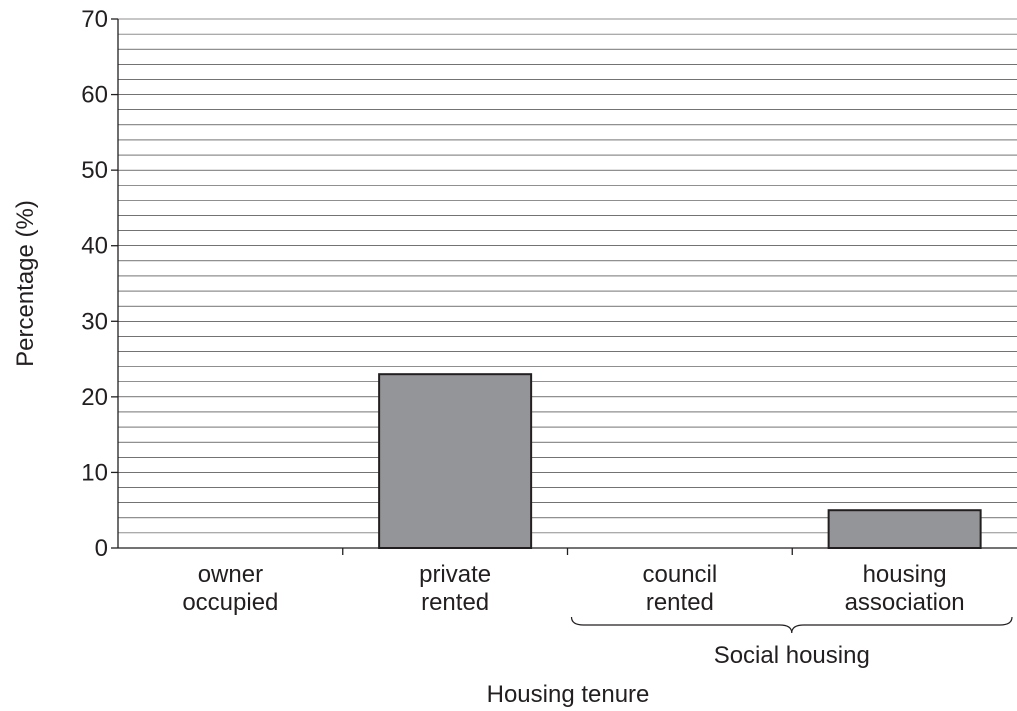  What do you see at coordinates (94, 321) in the screenshot?
I see `y-tick-label: 30` at bounding box center [94, 321].